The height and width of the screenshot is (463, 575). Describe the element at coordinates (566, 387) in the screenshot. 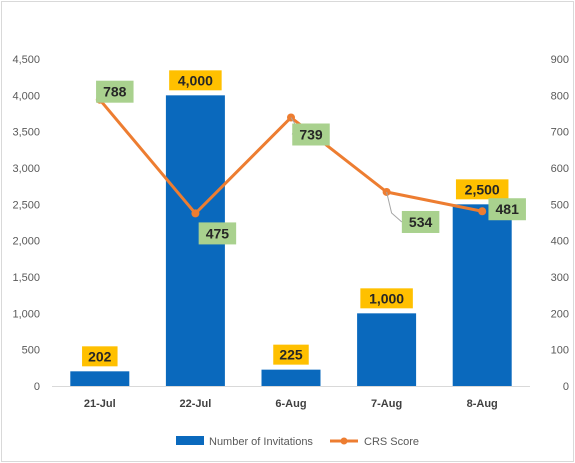

I see `y-right-tick-label: 0` at that location.